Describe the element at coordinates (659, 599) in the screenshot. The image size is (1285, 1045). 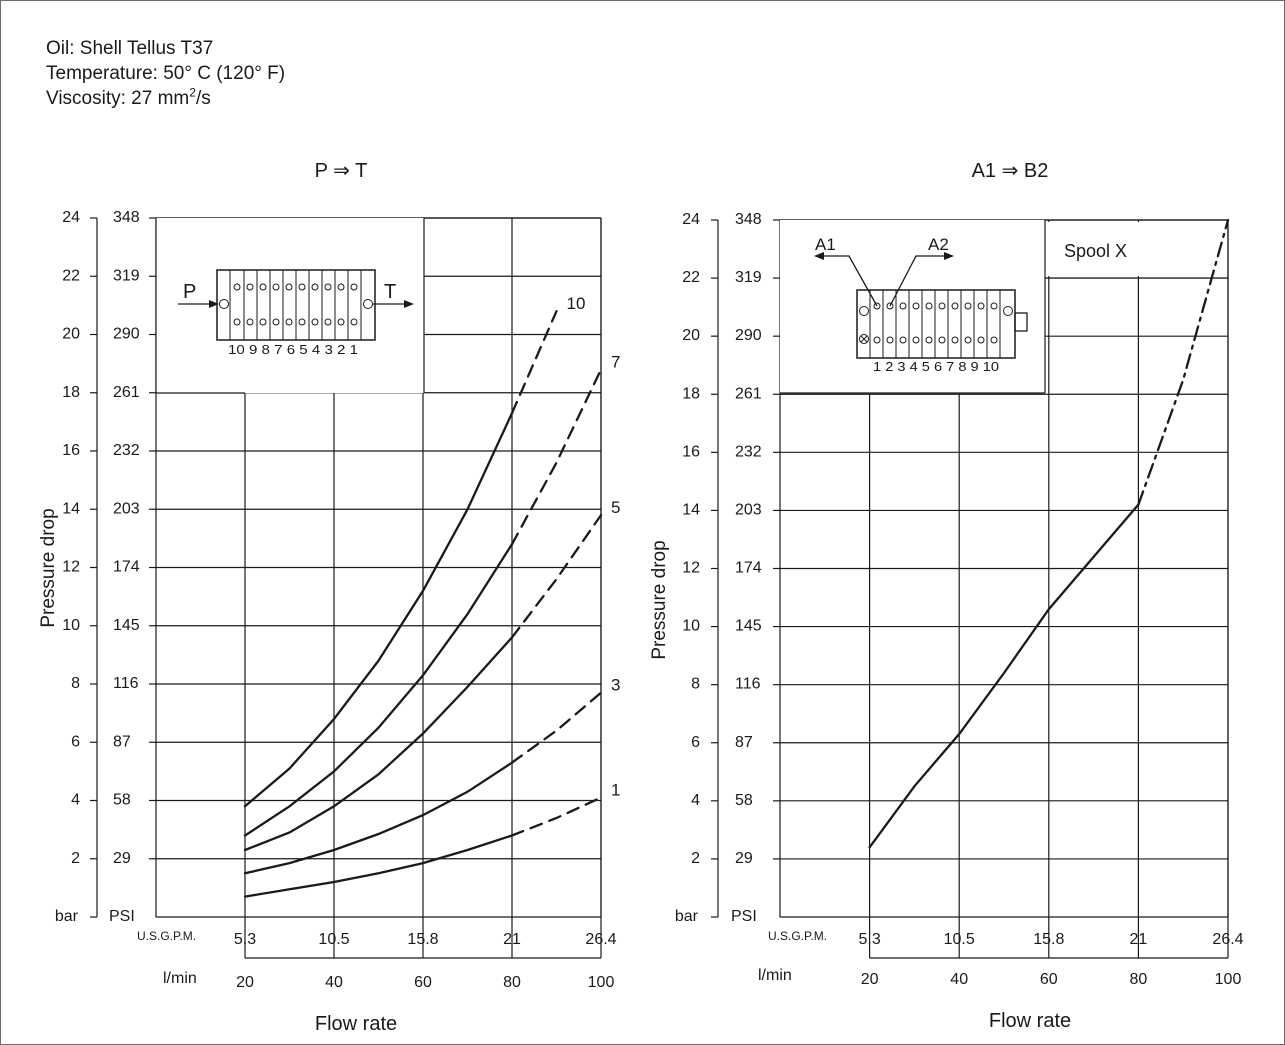
I see `y-axis-label: Pressure drop` at that location.